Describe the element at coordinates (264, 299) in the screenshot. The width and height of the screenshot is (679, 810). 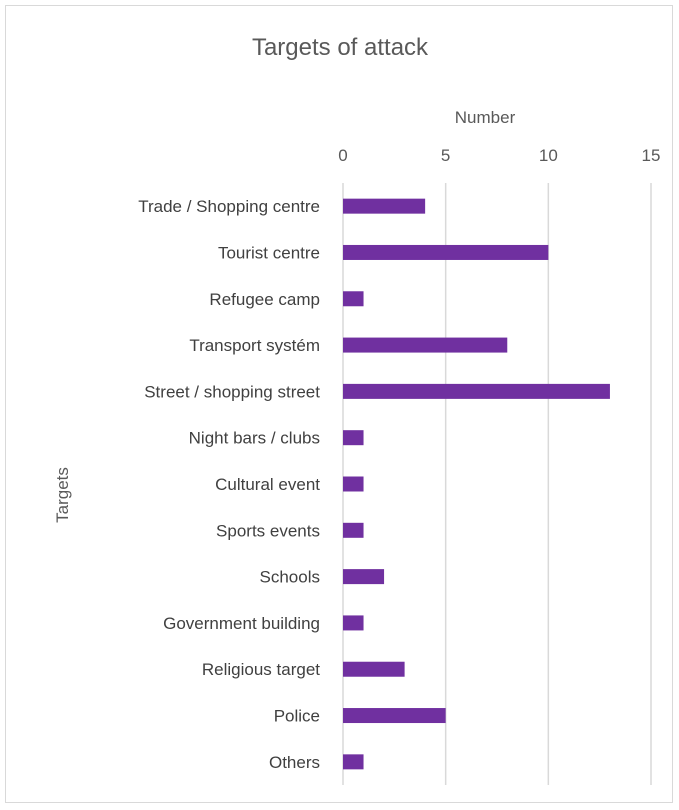
I see `category-label: Refugee camp` at that location.